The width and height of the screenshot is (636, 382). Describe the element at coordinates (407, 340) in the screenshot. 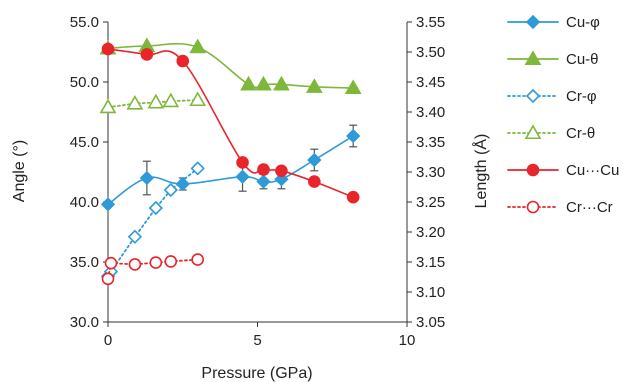

I see `x-tick-label: 10` at that location.